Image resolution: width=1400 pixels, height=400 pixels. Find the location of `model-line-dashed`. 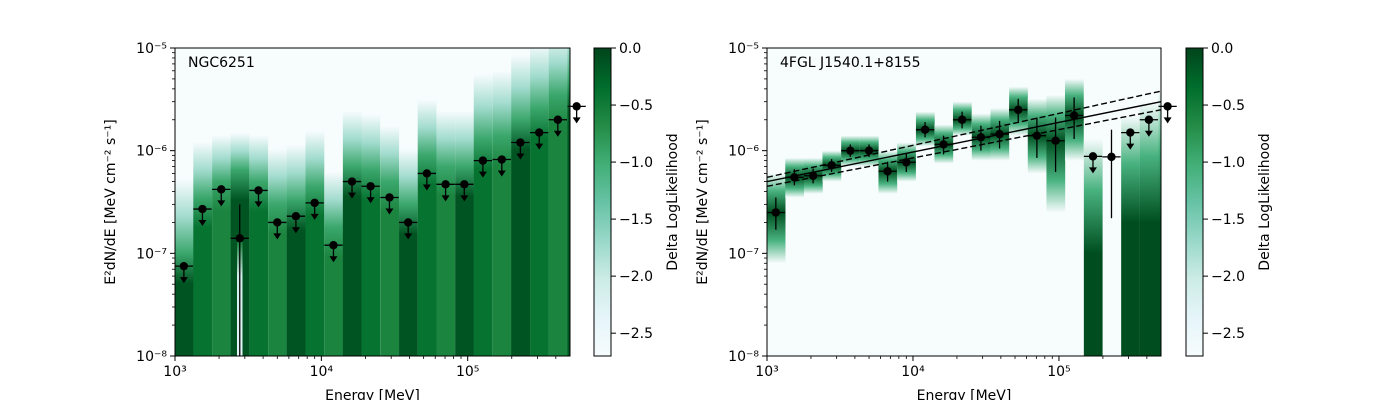

model-line-dashed is located at coordinates (964, 148).